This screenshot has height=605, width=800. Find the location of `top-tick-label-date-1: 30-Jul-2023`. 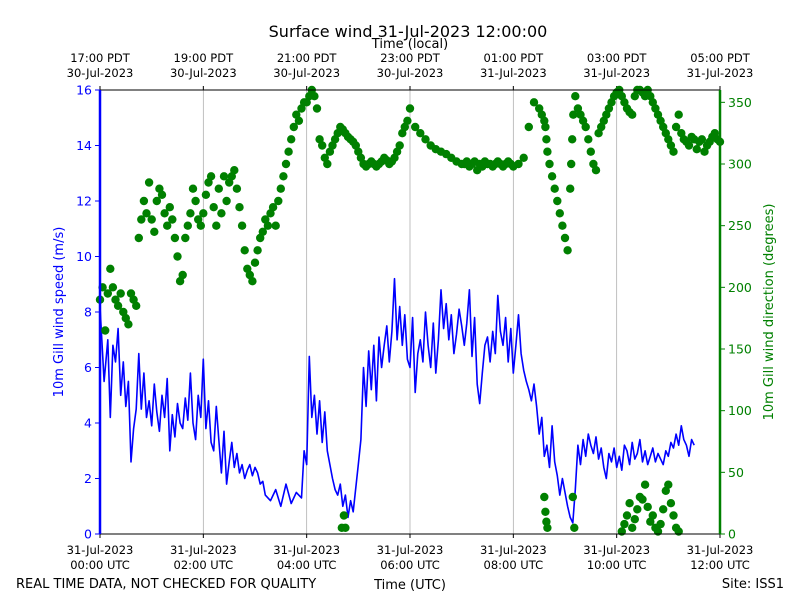

top-tick-label-date-1: 30-Jul-2023 is located at coordinates (203, 73).